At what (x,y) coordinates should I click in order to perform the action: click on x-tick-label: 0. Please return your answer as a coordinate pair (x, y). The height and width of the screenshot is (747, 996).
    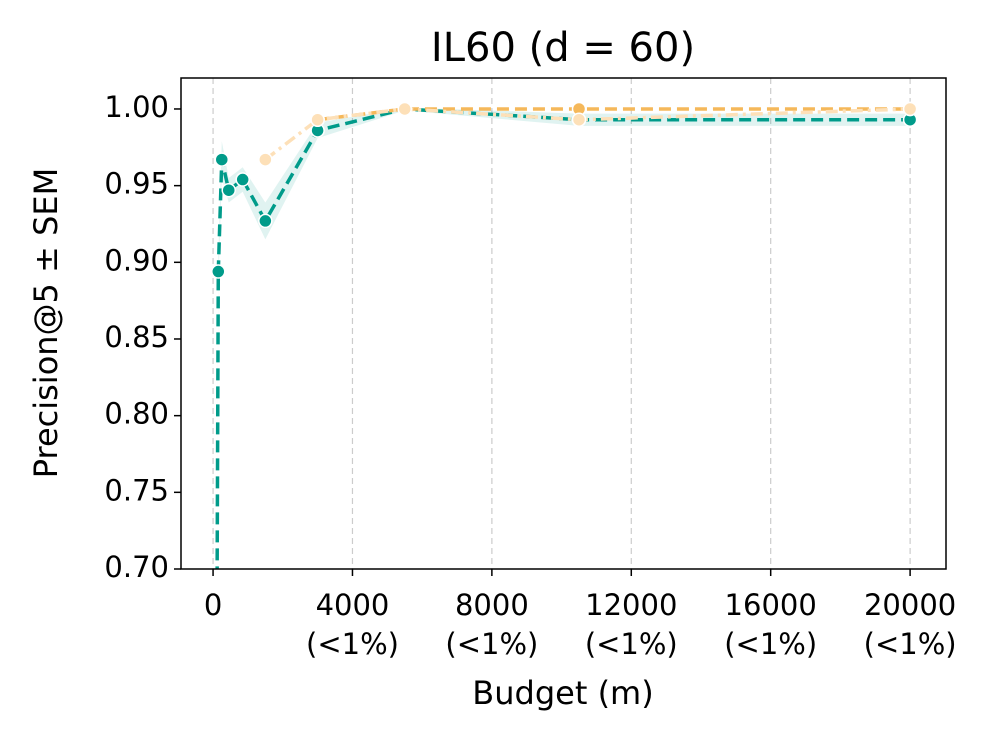
    Looking at the image, I should click on (213, 605).